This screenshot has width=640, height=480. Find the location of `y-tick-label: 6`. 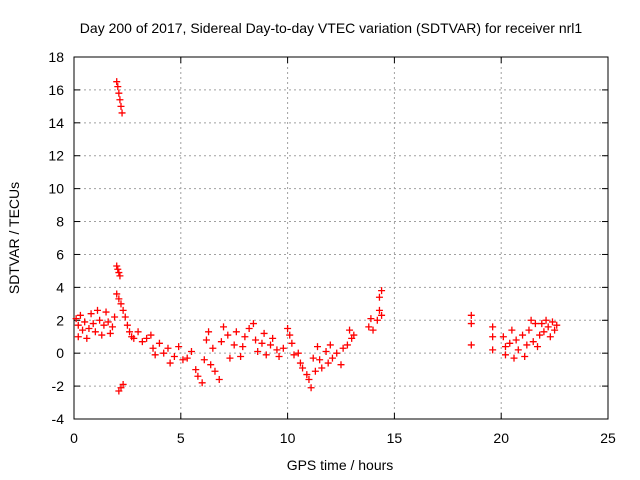

y-tick-label: 6 is located at coordinates (60, 254).